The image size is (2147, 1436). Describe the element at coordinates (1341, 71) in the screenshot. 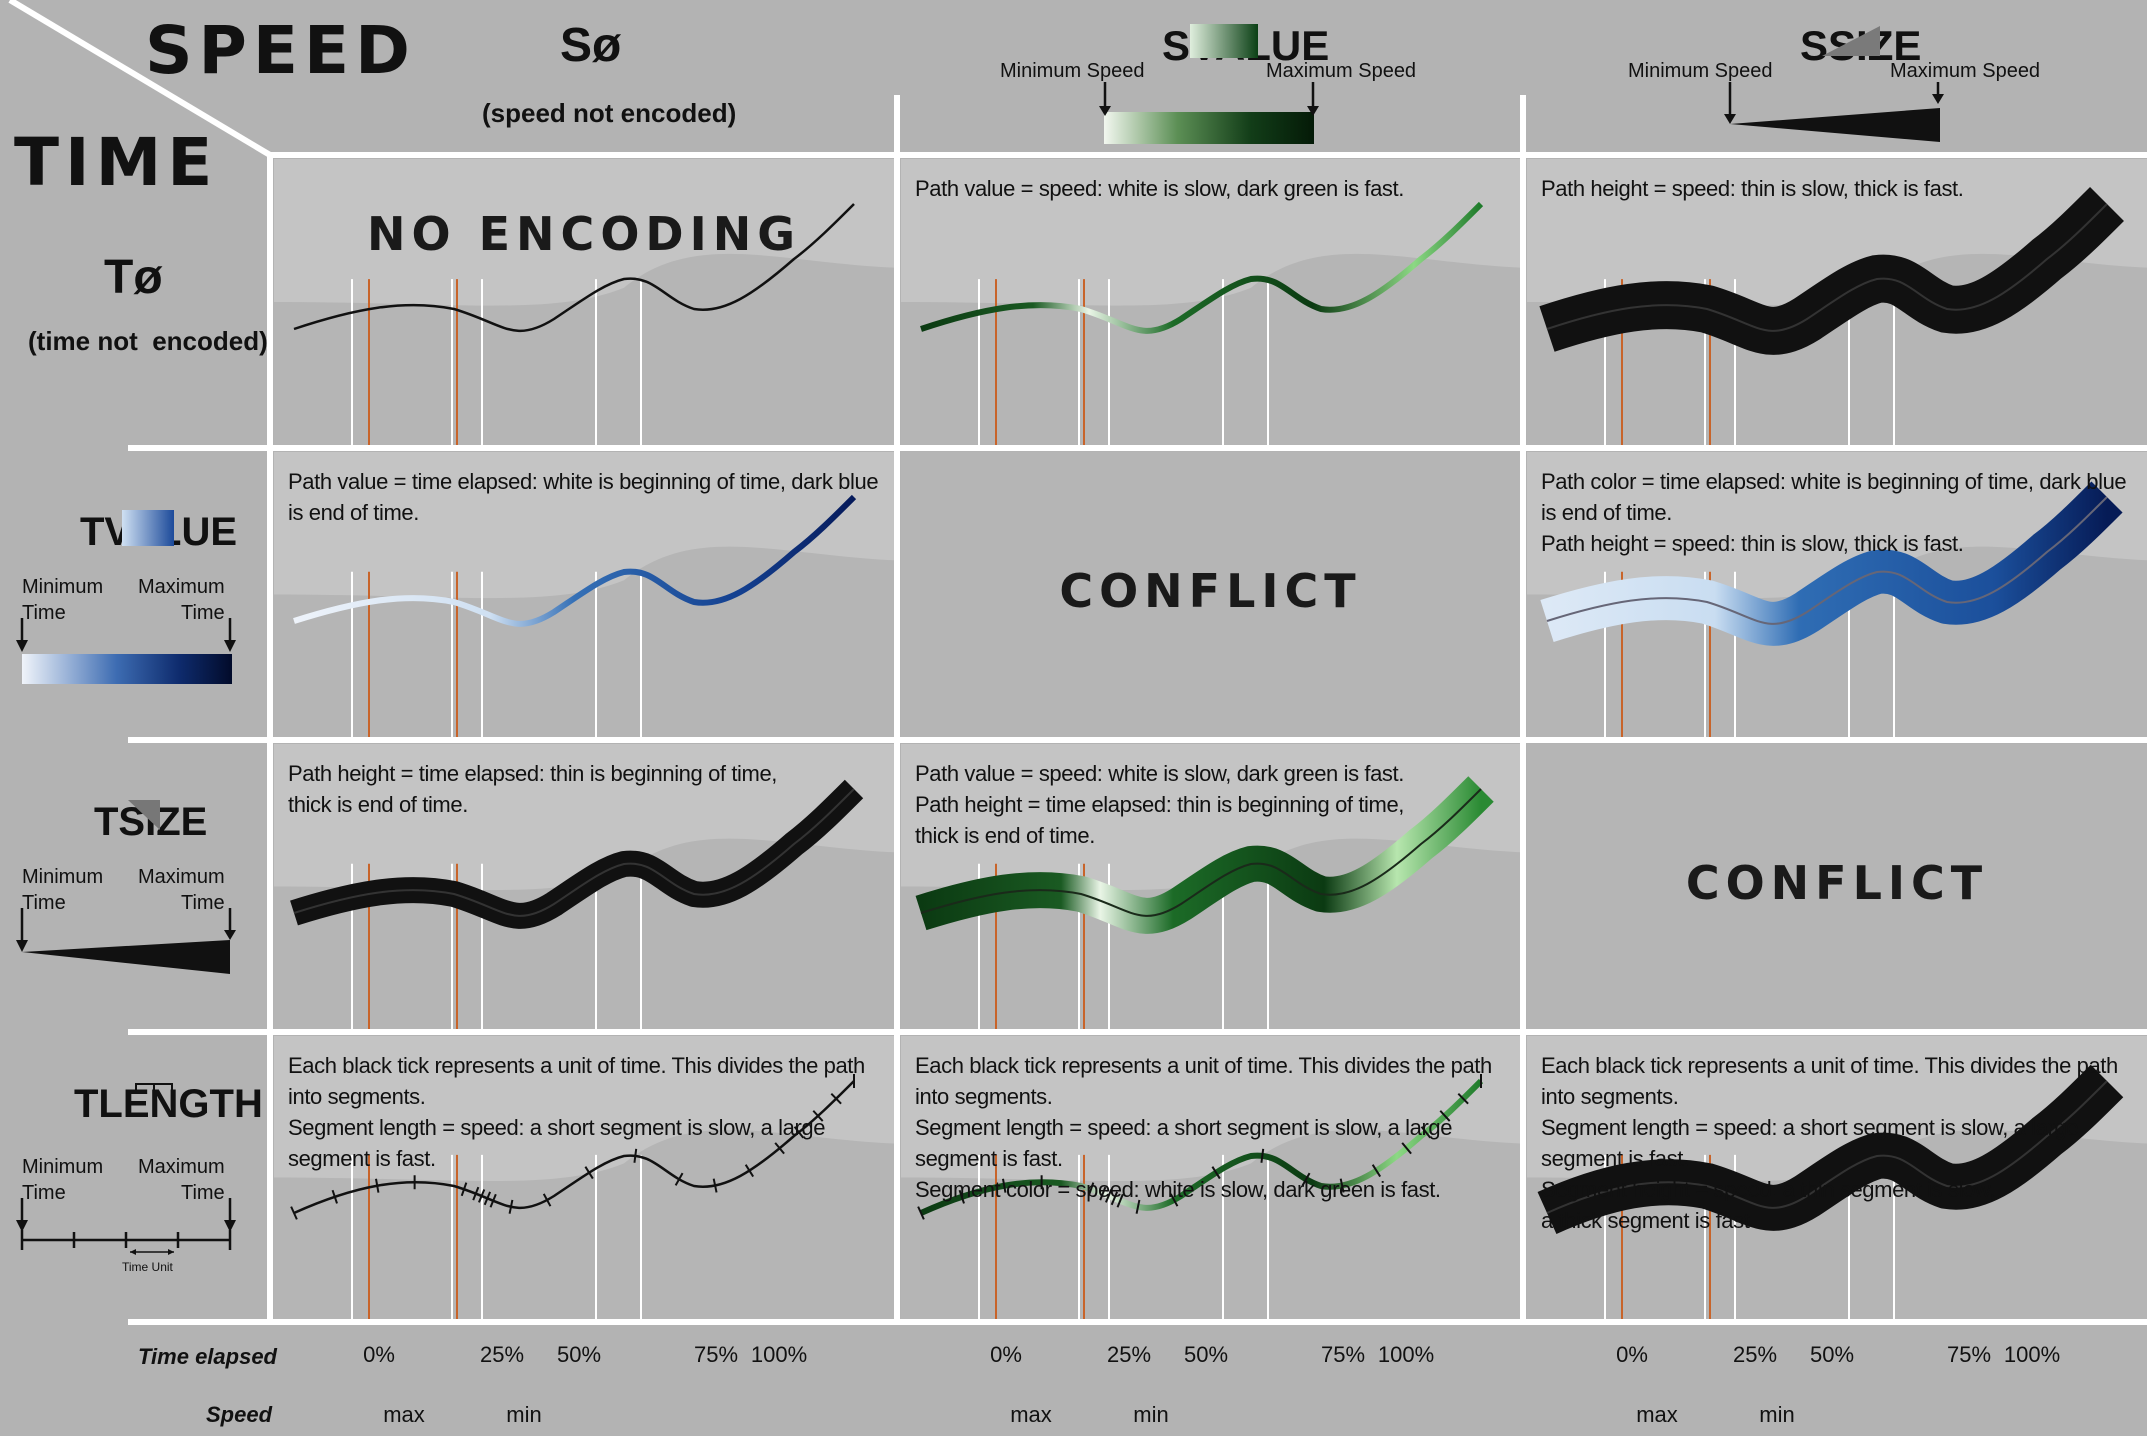

I see `s-value-max-label: Maximum Speed` at that location.